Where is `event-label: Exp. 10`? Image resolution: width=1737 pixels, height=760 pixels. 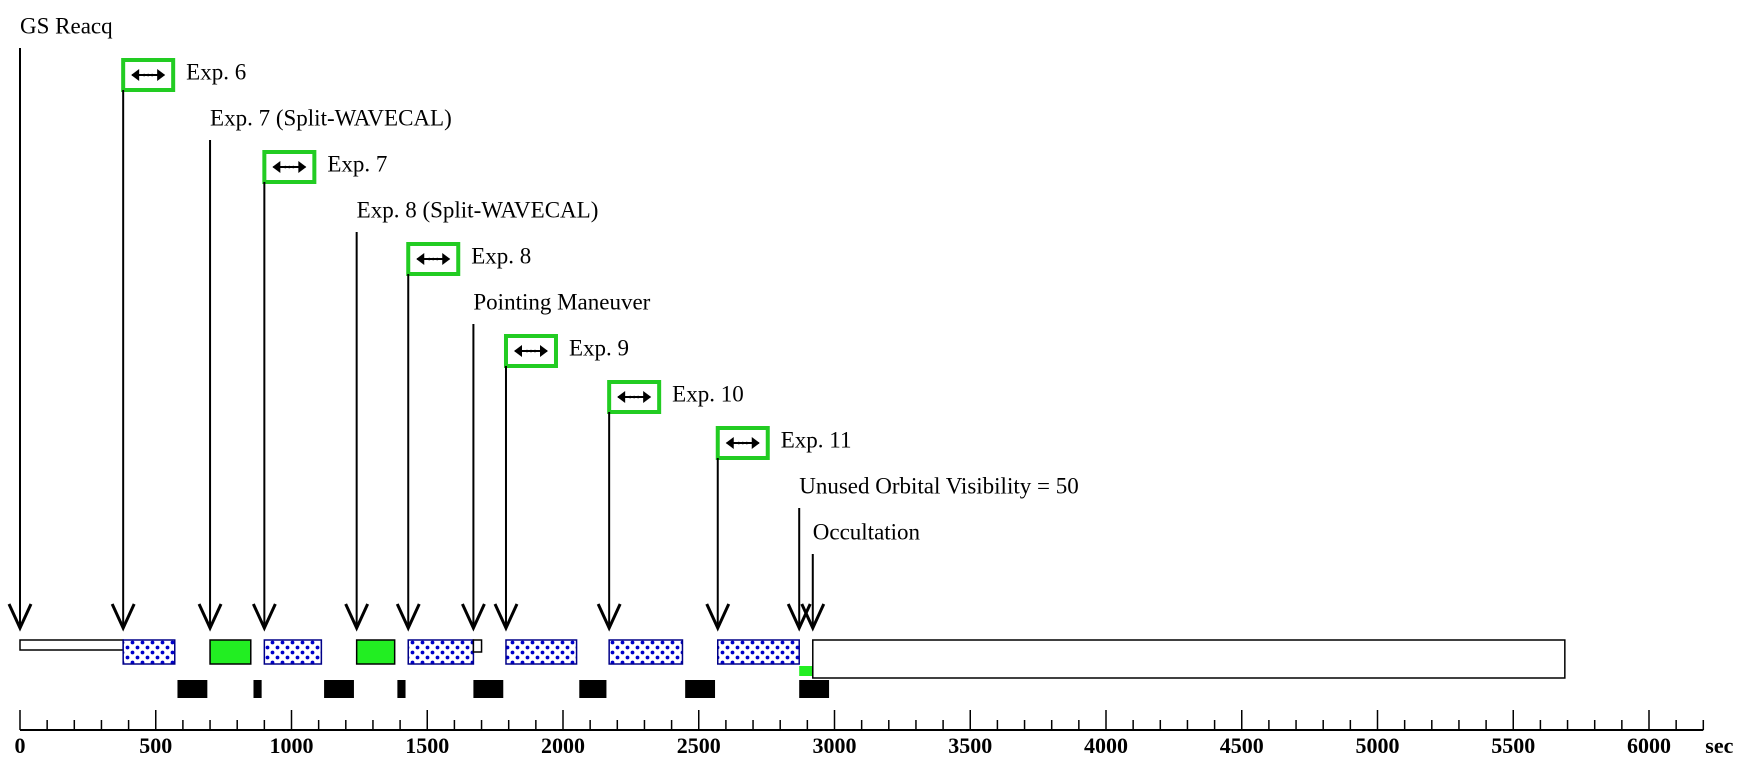 event-label: Exp. 10 is located at coordinates (708, 393).